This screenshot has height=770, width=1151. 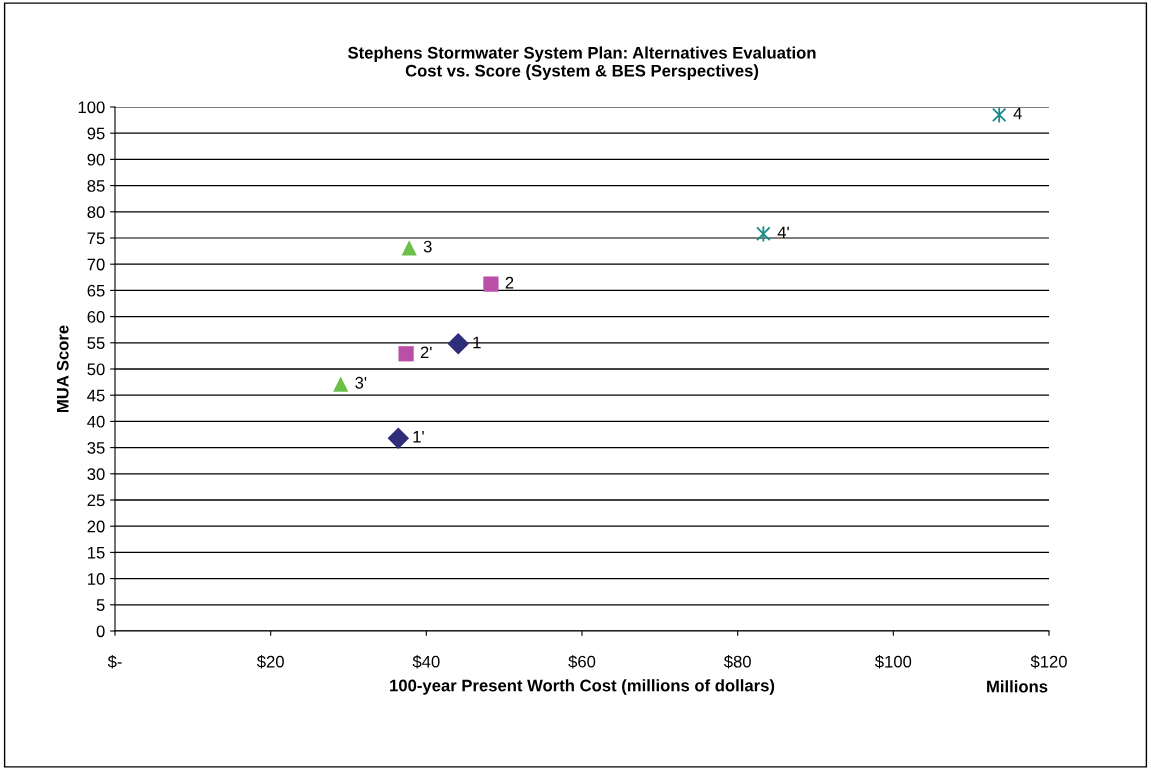 I want to click on y-tick-label: 60, so click(x=96, y=317).